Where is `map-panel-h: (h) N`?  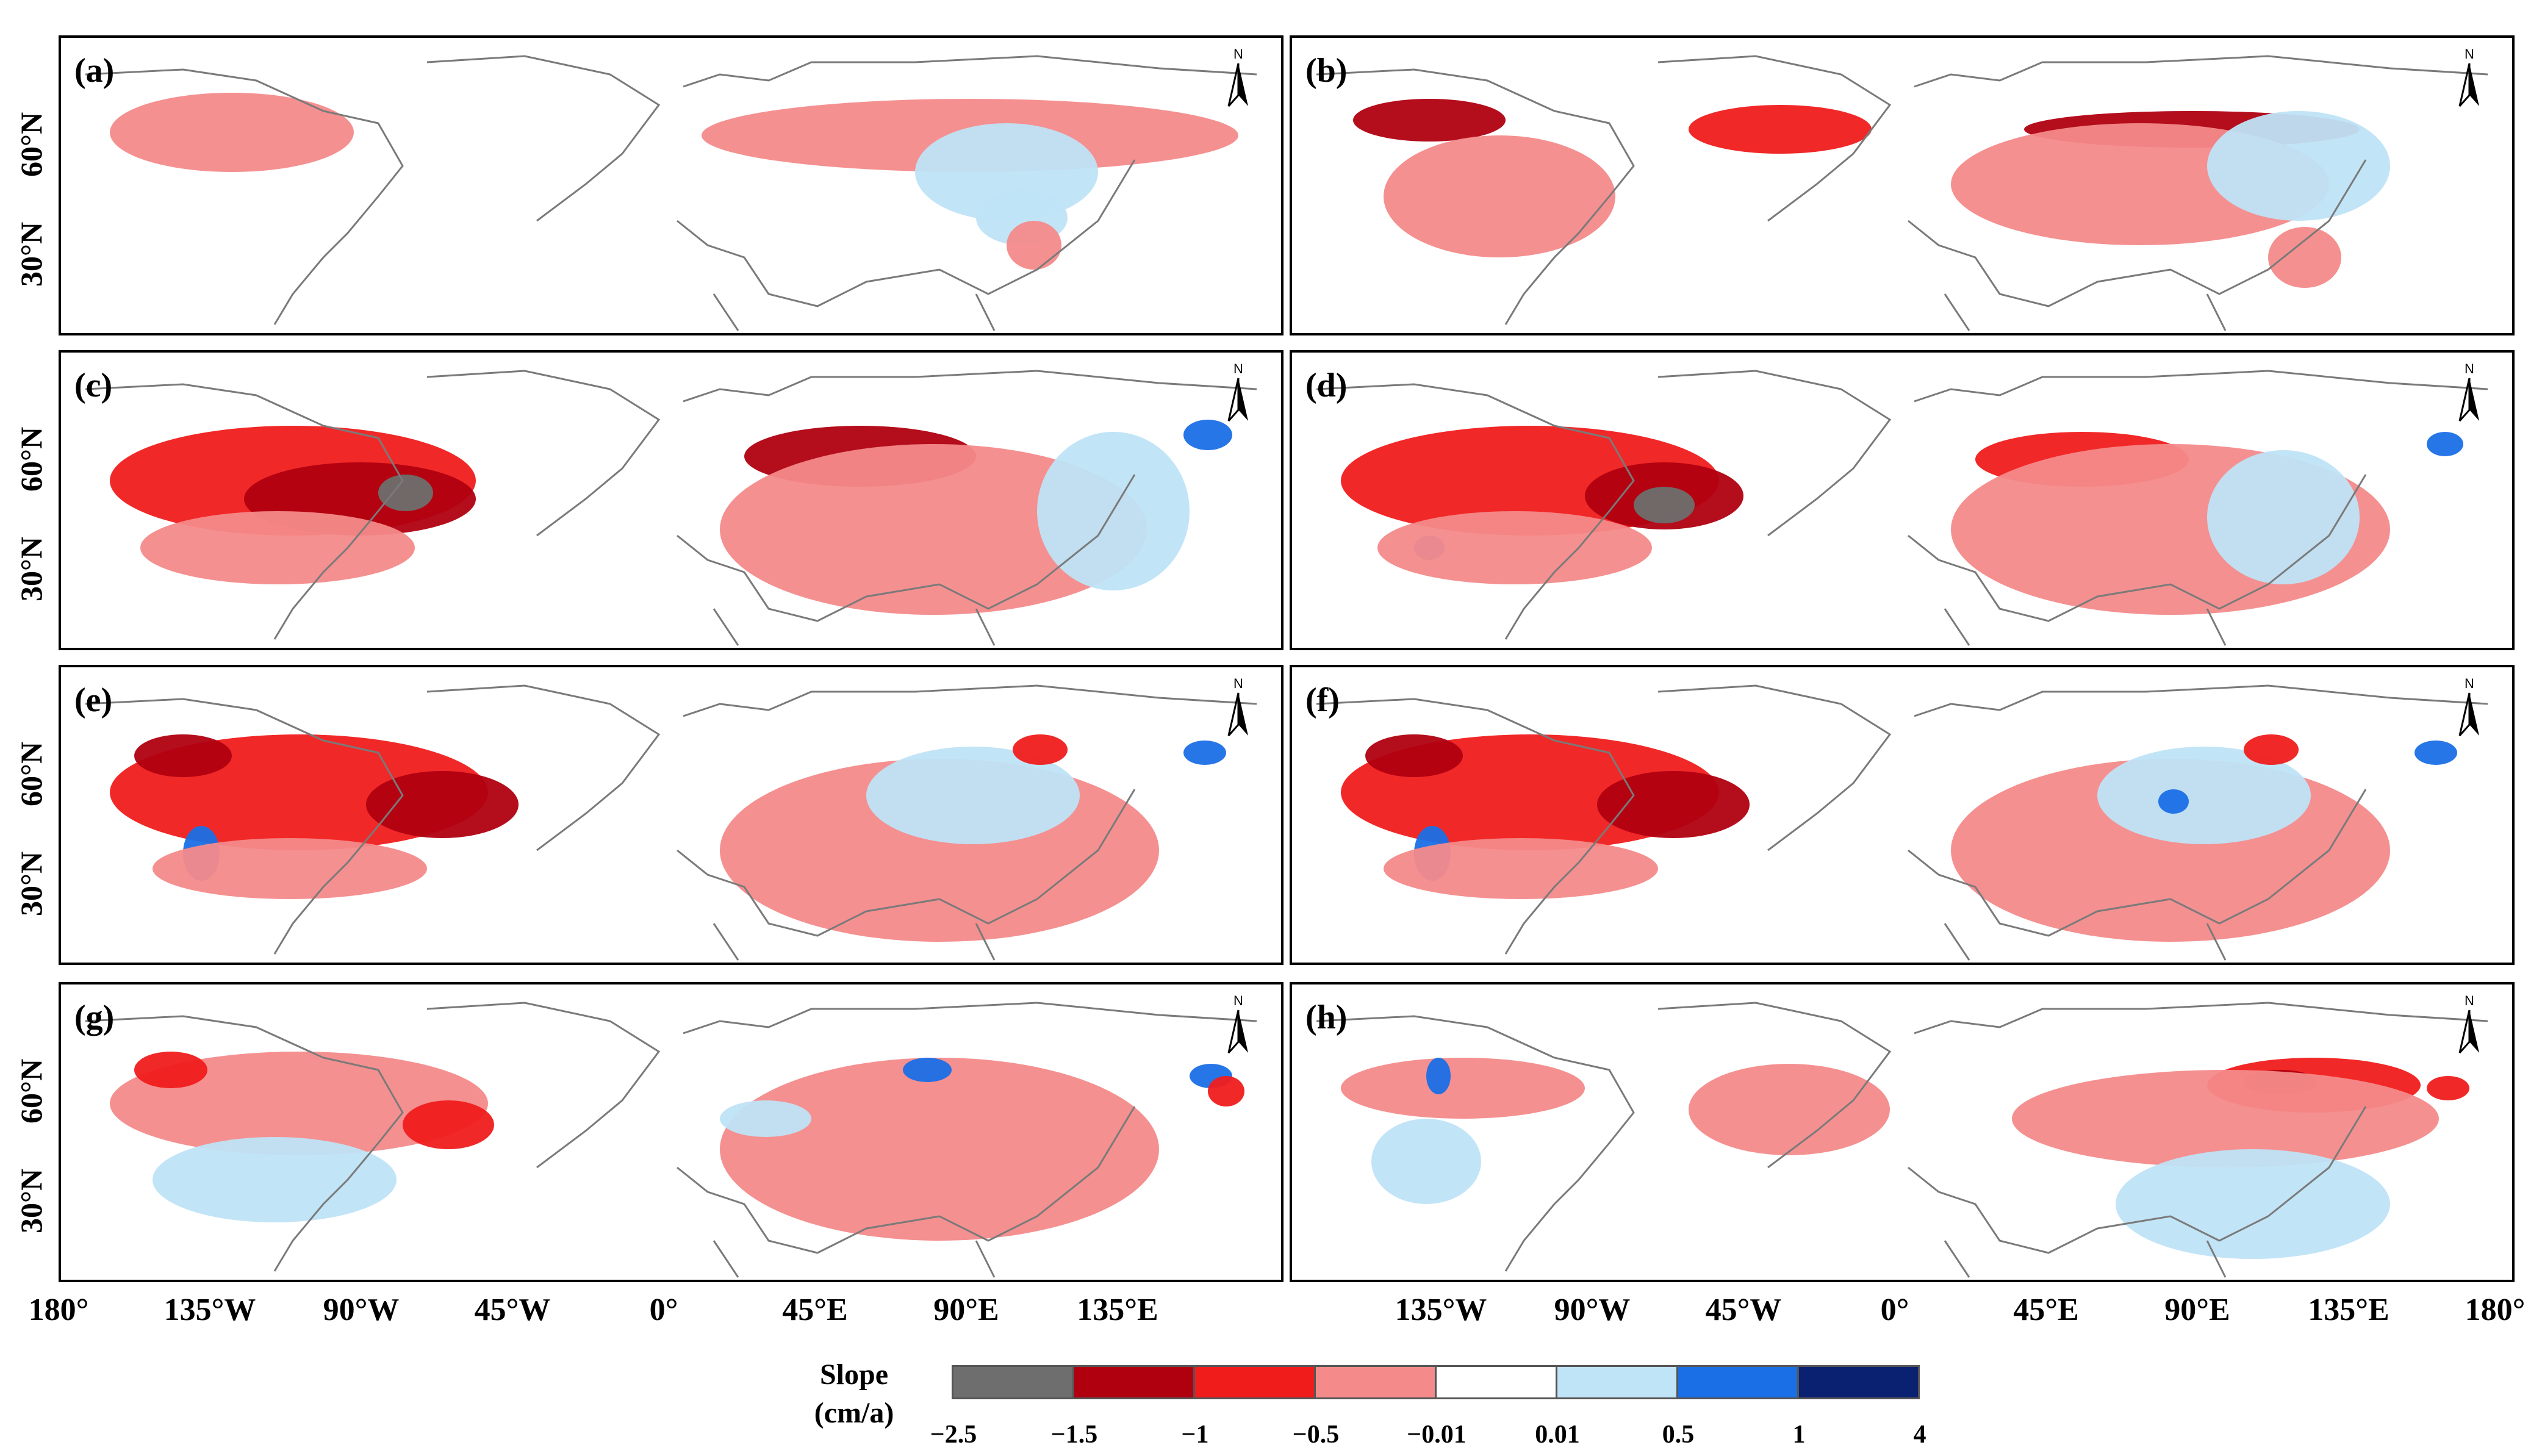
map-panel-h: (h) N is located at coordinates (1902, 1132).